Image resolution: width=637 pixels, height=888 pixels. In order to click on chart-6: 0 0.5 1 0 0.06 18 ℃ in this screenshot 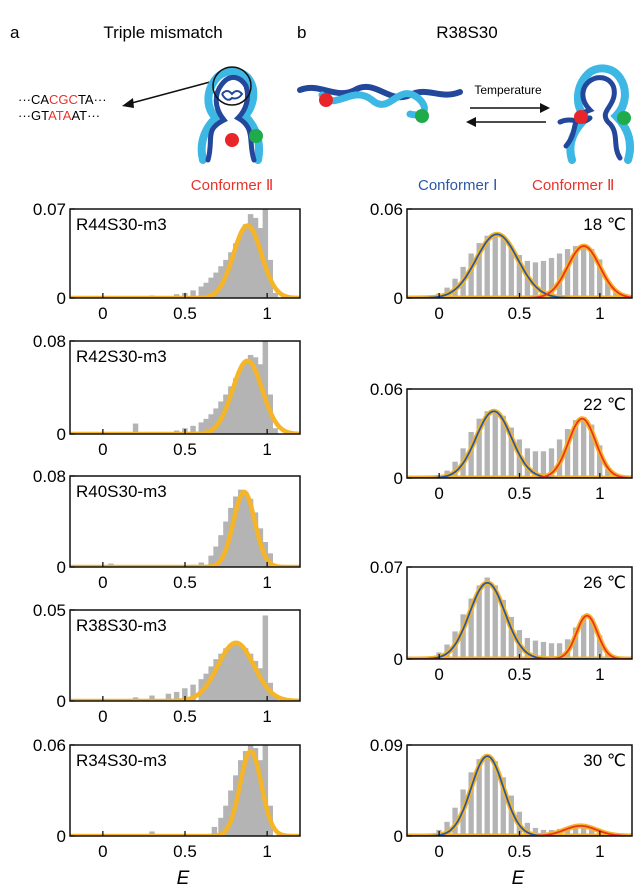, I will do `click(501, 261)`.